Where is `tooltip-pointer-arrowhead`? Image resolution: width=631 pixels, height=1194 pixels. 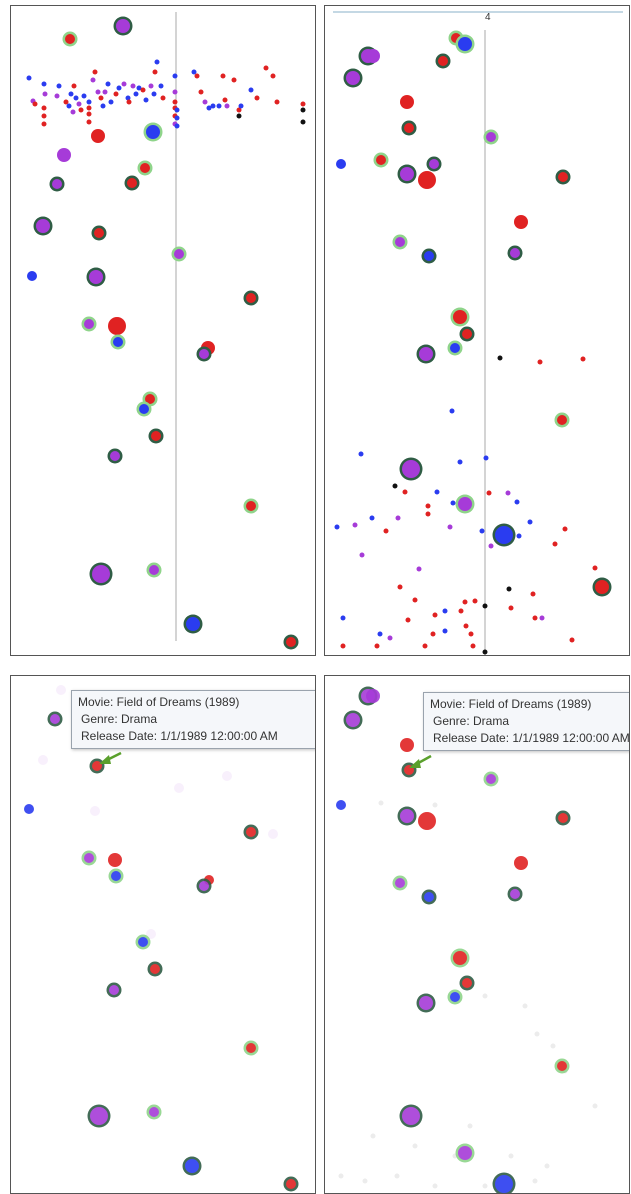 tooltip-pointer-arrowhead is located at coordinates (415, 763).